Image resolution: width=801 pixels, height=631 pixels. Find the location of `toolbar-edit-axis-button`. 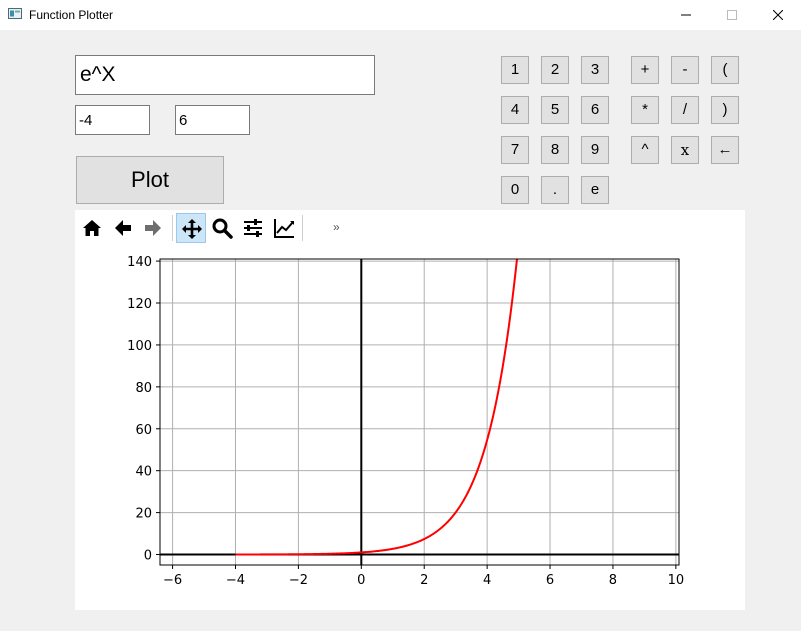

toolbar-edit-axis-button is located at coordinates (284, 228).